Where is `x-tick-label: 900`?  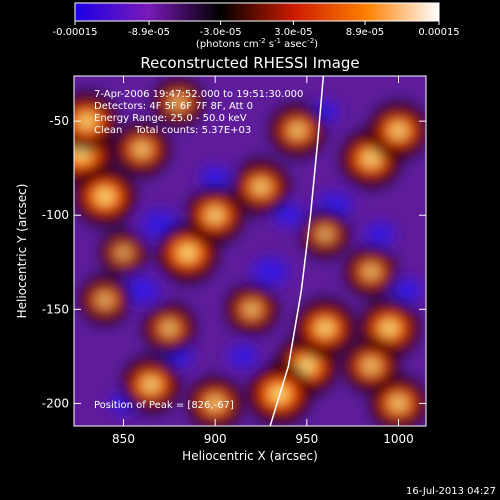
x-tick-label: 900 is located at coordinates (215, 439).